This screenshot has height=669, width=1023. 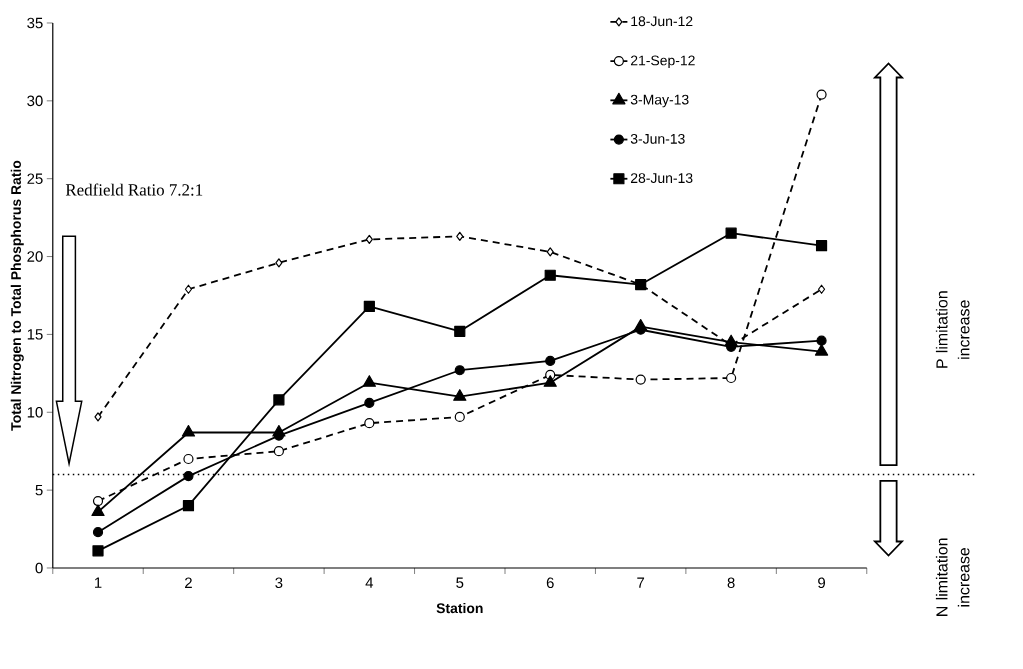 I want to click on y-tick-label: 20, so click(x=35, y=256).